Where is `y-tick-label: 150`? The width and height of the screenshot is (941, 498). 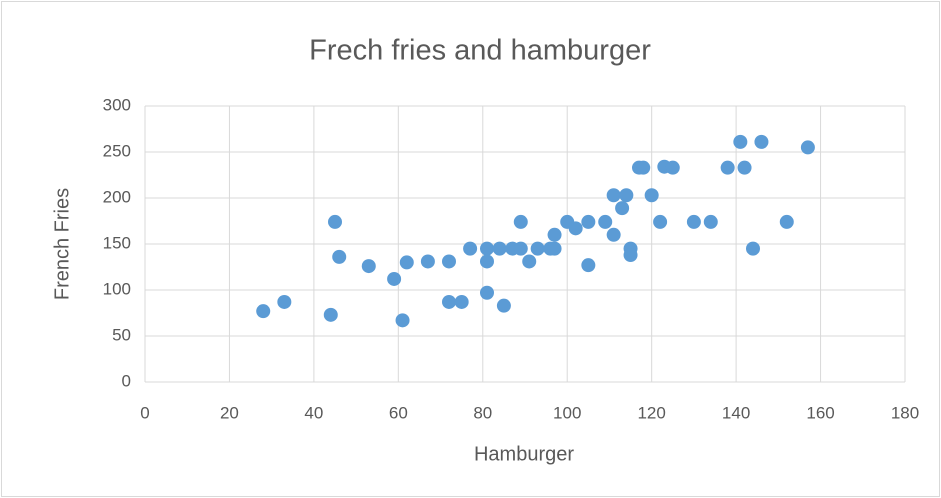
y-tick-label: 150 is located at coordinates (117, 242).